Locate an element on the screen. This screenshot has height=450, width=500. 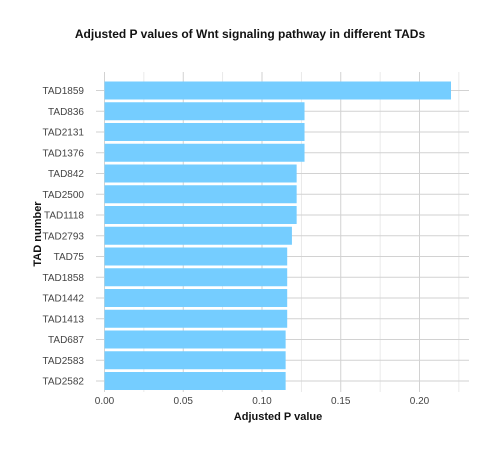
x-tick-labels: 0.00 0.05 0.10 0.15 0.20 is located at coordinates (262, 401).